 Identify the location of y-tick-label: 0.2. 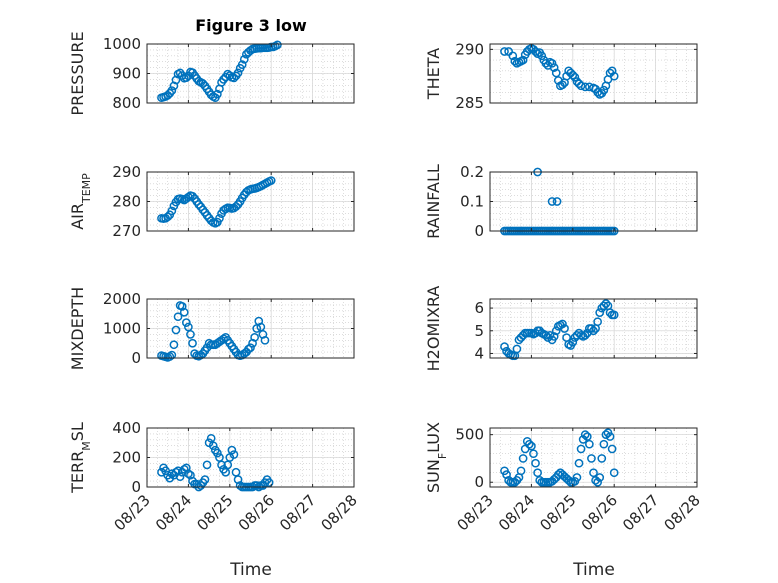
(472, 172).